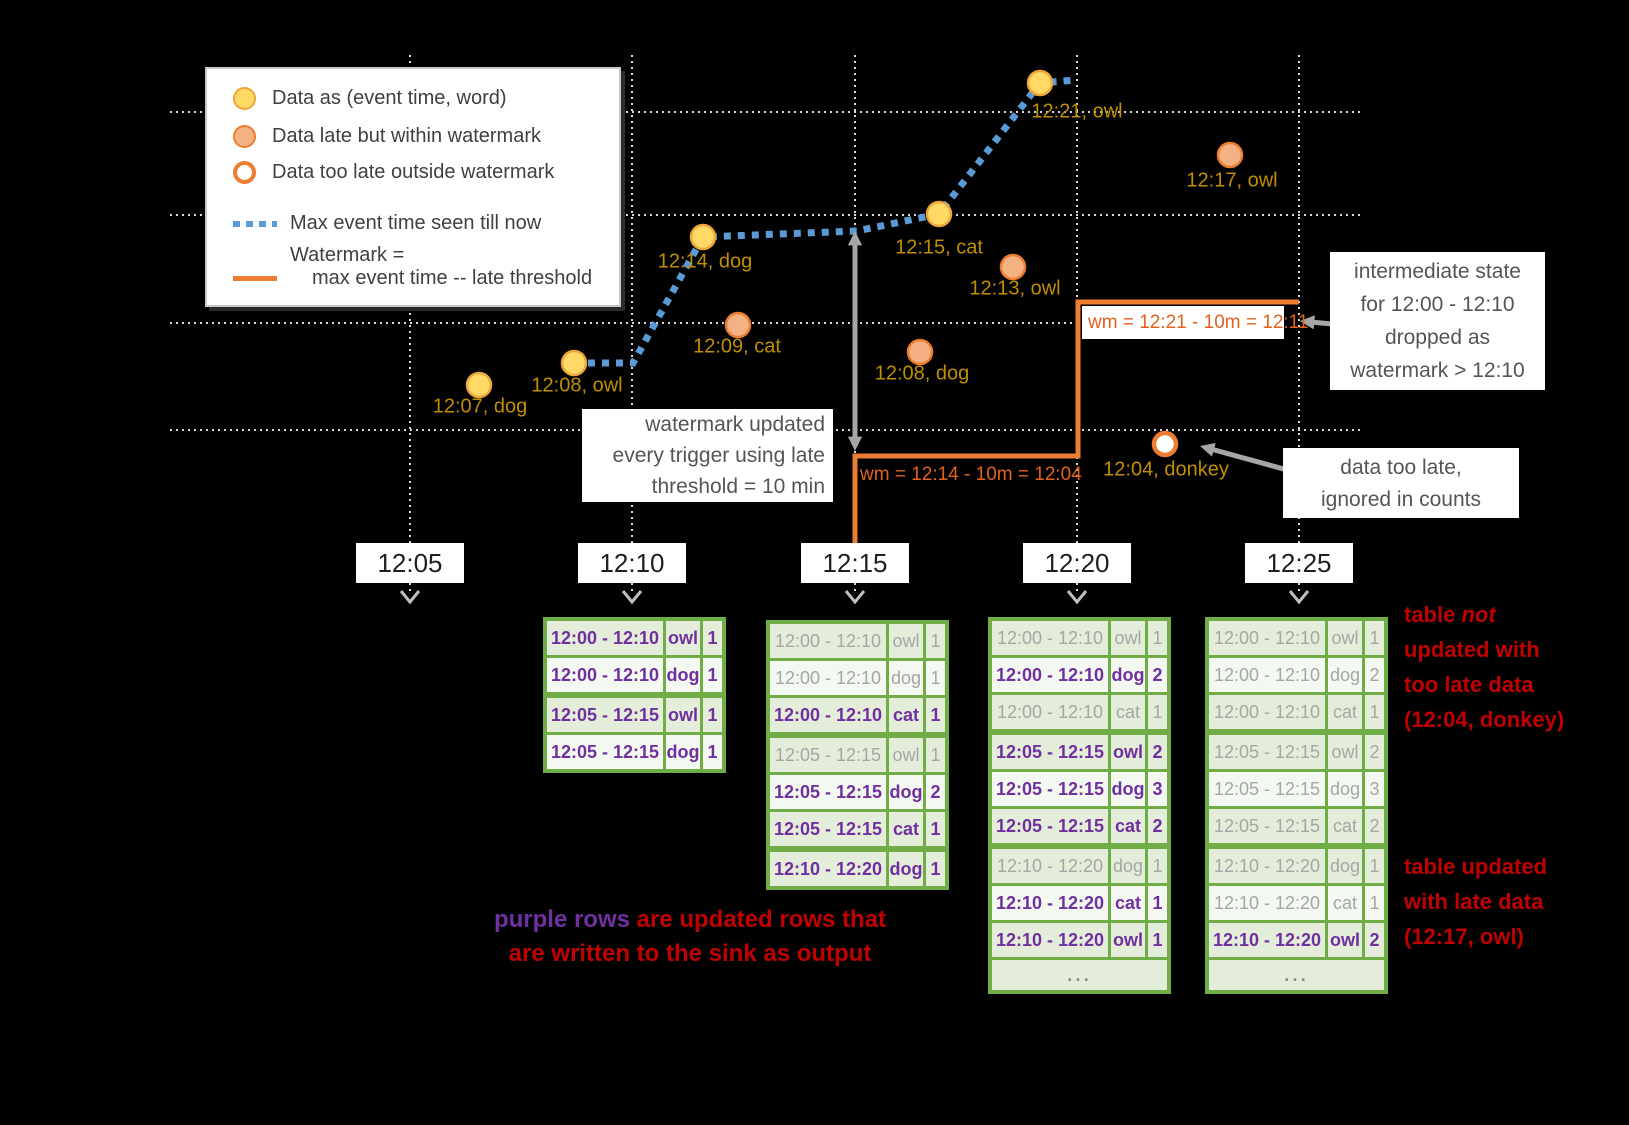 Image resolution: width=1629 pixels, height=1125 pixels. What do you see at coordinates (1296, 752) in the screenshot?
I see `table-row: 12:05 - 12:15 owl 2` at bounding box center [1296, 752].